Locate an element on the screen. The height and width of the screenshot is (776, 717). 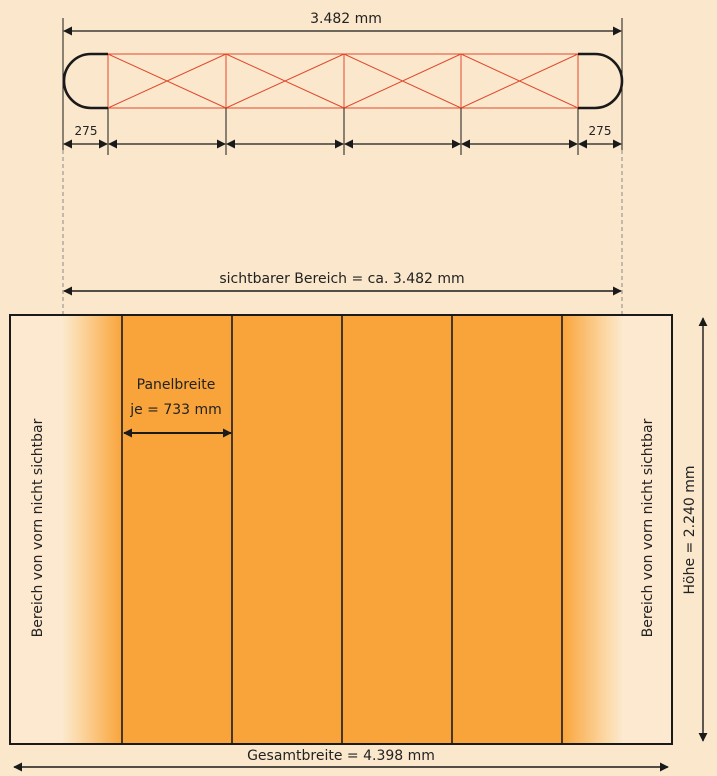
screen-hidden-area-right is located at coordinates (647, 529).